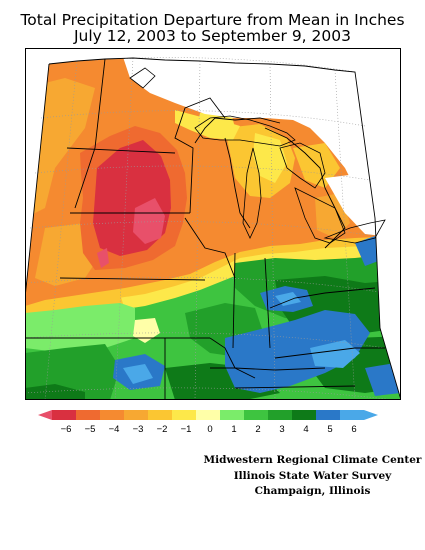 The image size is (425, 550). I want to click on legend-label: −4, so click(114, 429).